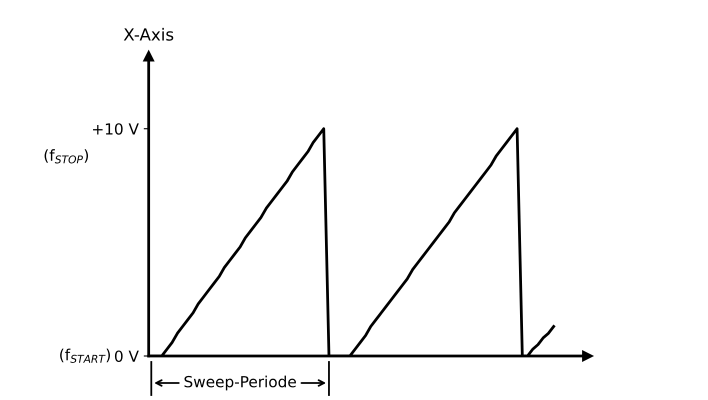 The image size is (708, 400). I want to click on y-tick-label: +10 V, so click(116, 129).